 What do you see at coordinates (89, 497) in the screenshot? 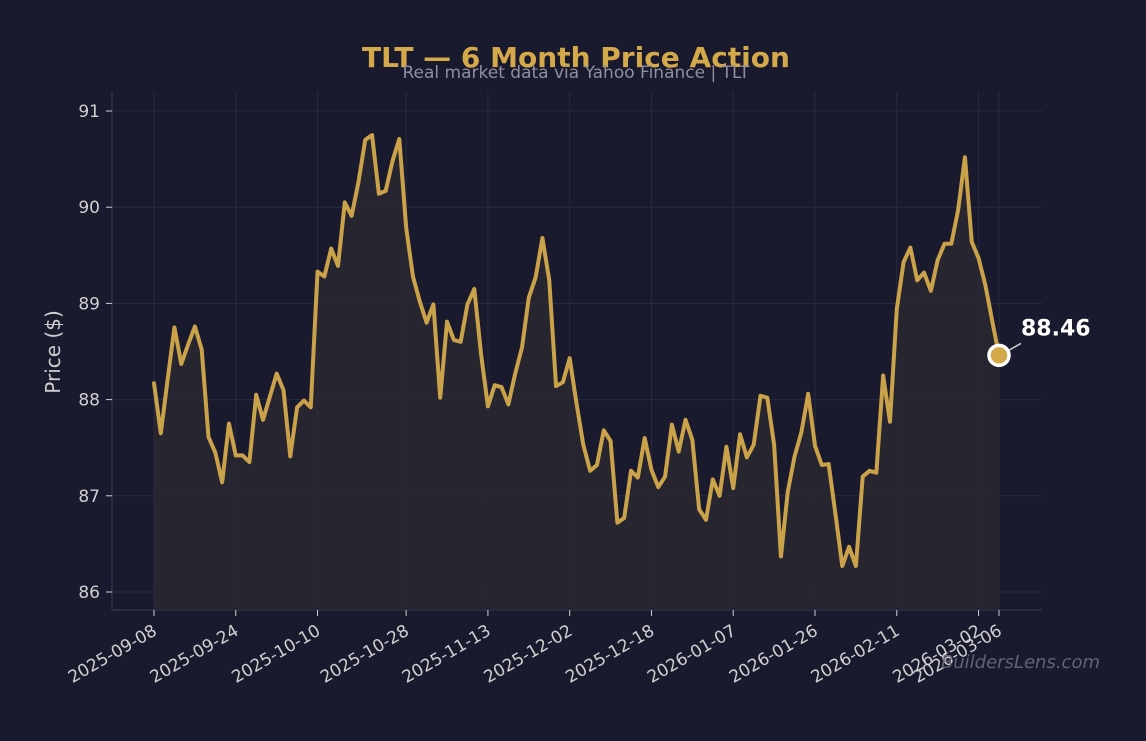
I see `y-tick-label: 87` at bounding box center [89, 497].